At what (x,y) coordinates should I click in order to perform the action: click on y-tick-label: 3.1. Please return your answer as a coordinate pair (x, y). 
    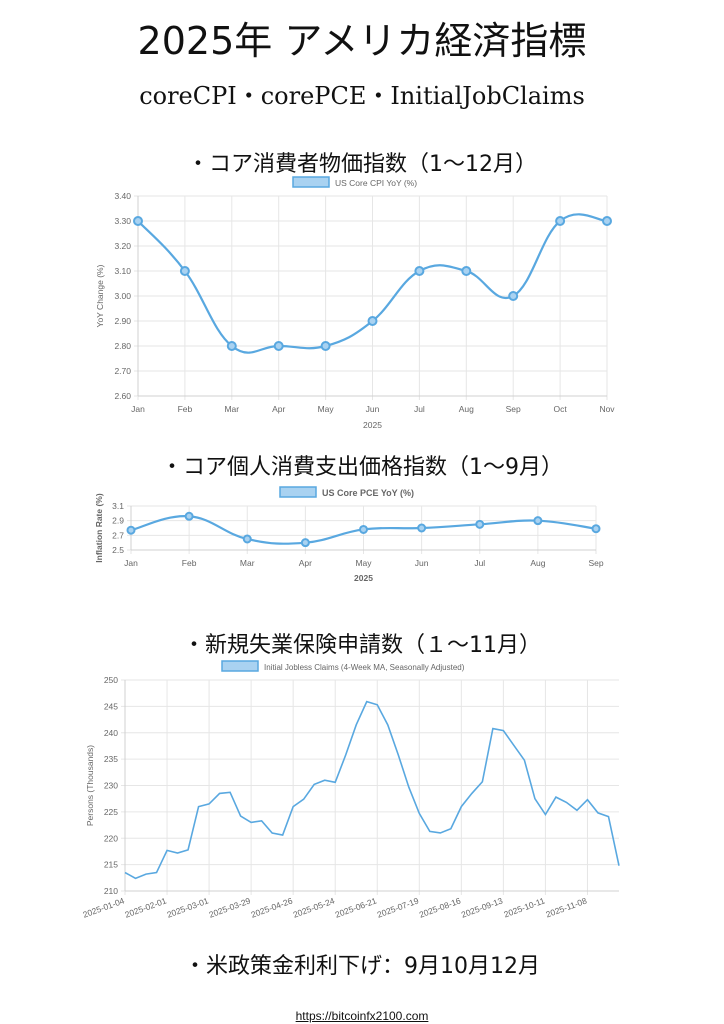
    Looking at the image, I should click on (118, 506).